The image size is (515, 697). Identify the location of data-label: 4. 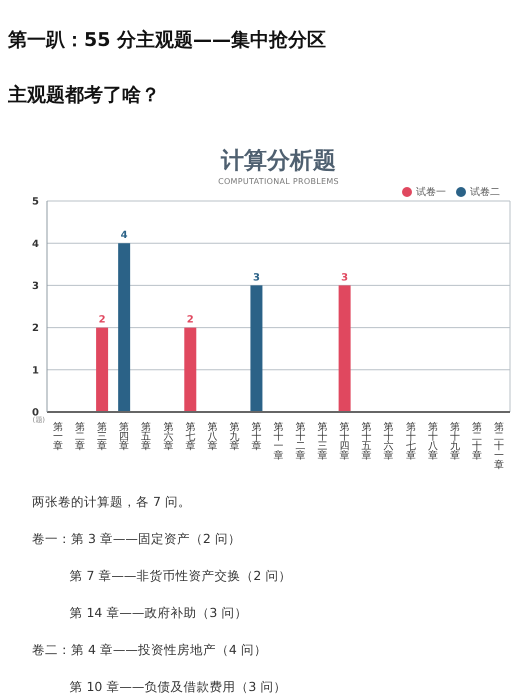
(124, 236).